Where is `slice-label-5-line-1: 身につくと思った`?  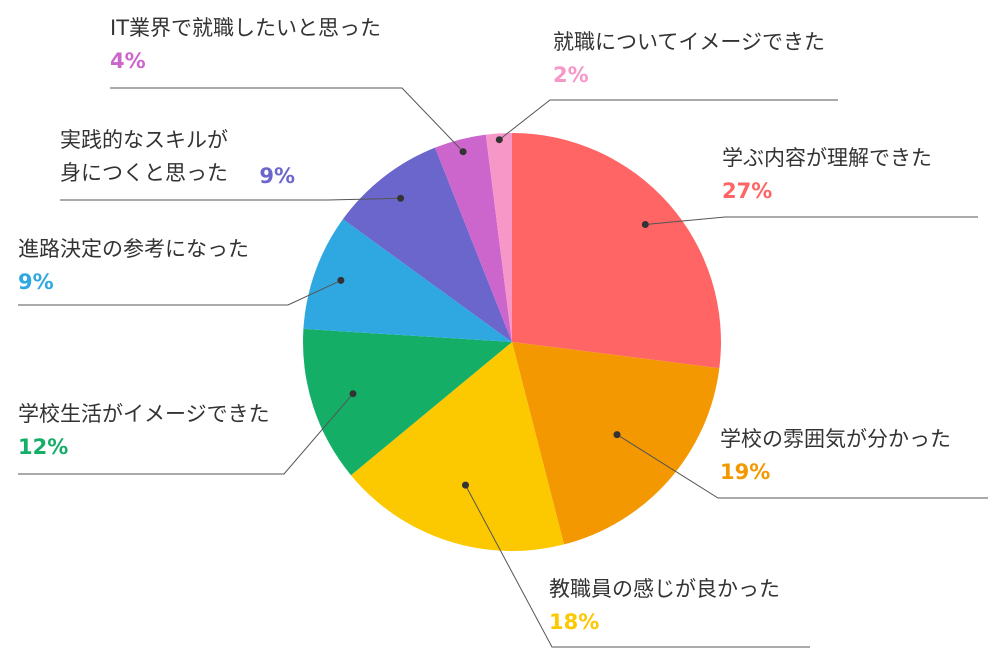
slice-label-5-line-1: 身につくと思った is located at coordinates (144, 173).